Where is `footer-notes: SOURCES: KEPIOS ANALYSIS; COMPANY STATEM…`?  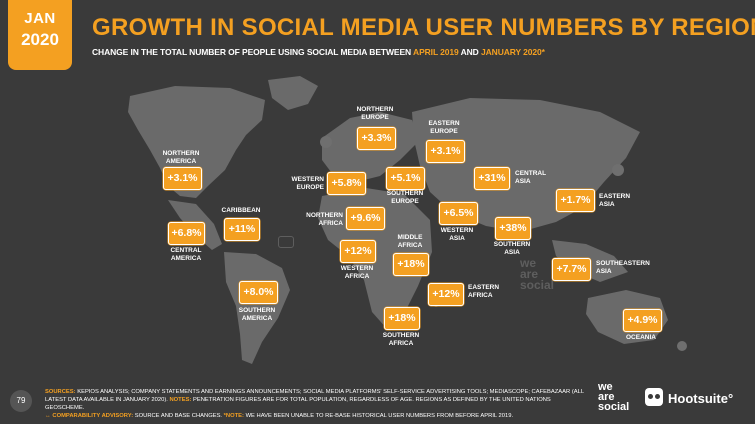 footer-notes: SOURCES: KEPIOS ANALYSIS; COMPANY STATEM… is located at coordinates (315, 404).